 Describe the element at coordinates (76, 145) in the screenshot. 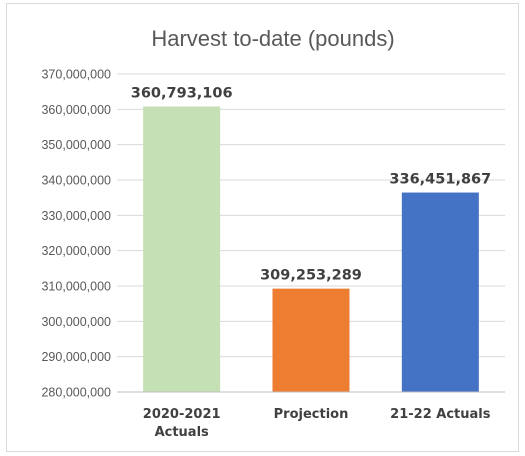

I see `y-tick-label: 350,000,000` at that location.